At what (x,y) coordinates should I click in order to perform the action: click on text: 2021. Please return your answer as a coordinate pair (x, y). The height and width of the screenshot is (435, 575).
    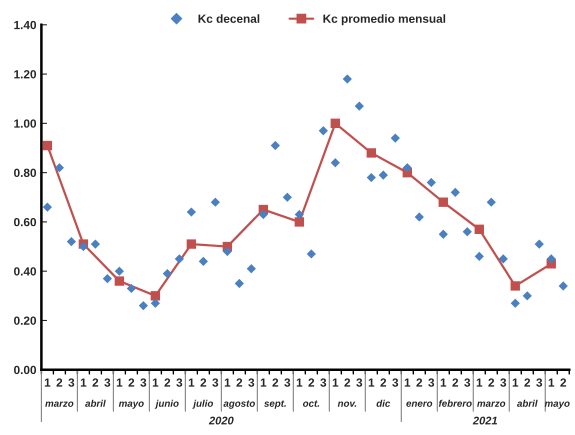
    Looking at the image, I should click on (485, 420).